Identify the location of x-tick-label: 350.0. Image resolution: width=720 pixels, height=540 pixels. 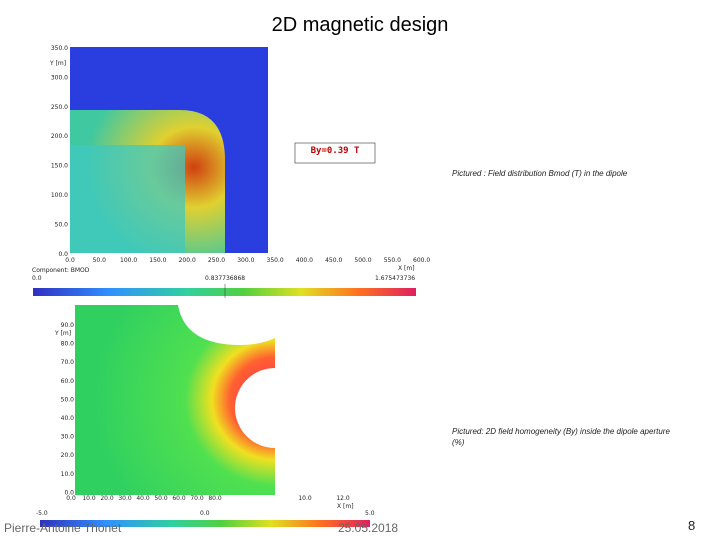
(275, 260).